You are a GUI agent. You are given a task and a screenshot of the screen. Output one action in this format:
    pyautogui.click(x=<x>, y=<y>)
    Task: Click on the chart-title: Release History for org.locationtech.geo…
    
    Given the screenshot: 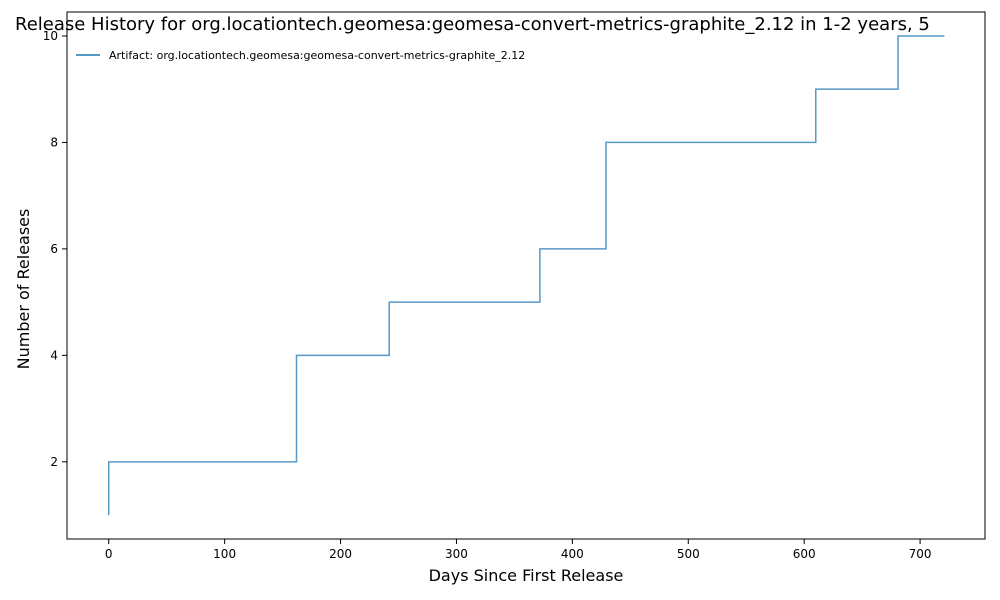 What is the action you would take?
    pyautogui.click(x=472, y=24)
    